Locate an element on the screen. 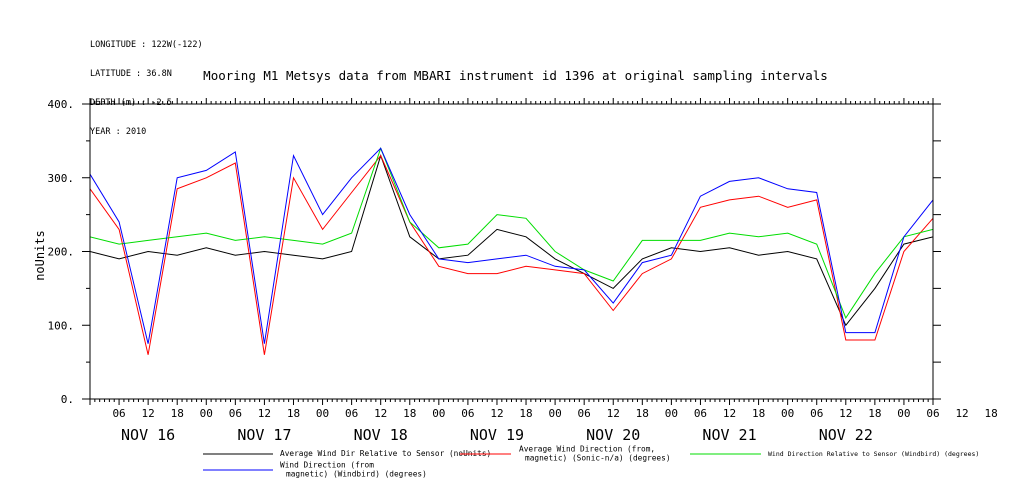 The height and width of the screenshot is (504, 1009). y-tick-label: 300. is located at coordinates (61, 178).